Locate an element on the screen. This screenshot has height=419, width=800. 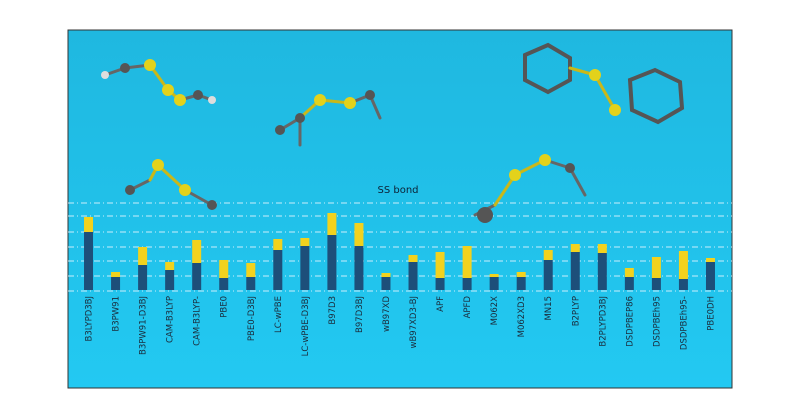
x-tick-label: PBE0 is located at coordinates (225, 307).